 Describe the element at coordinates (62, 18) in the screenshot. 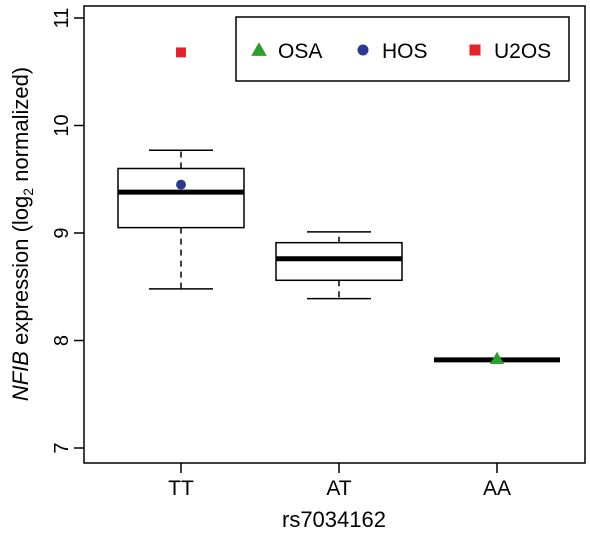

I see `y-tick-label: 11` at that location.